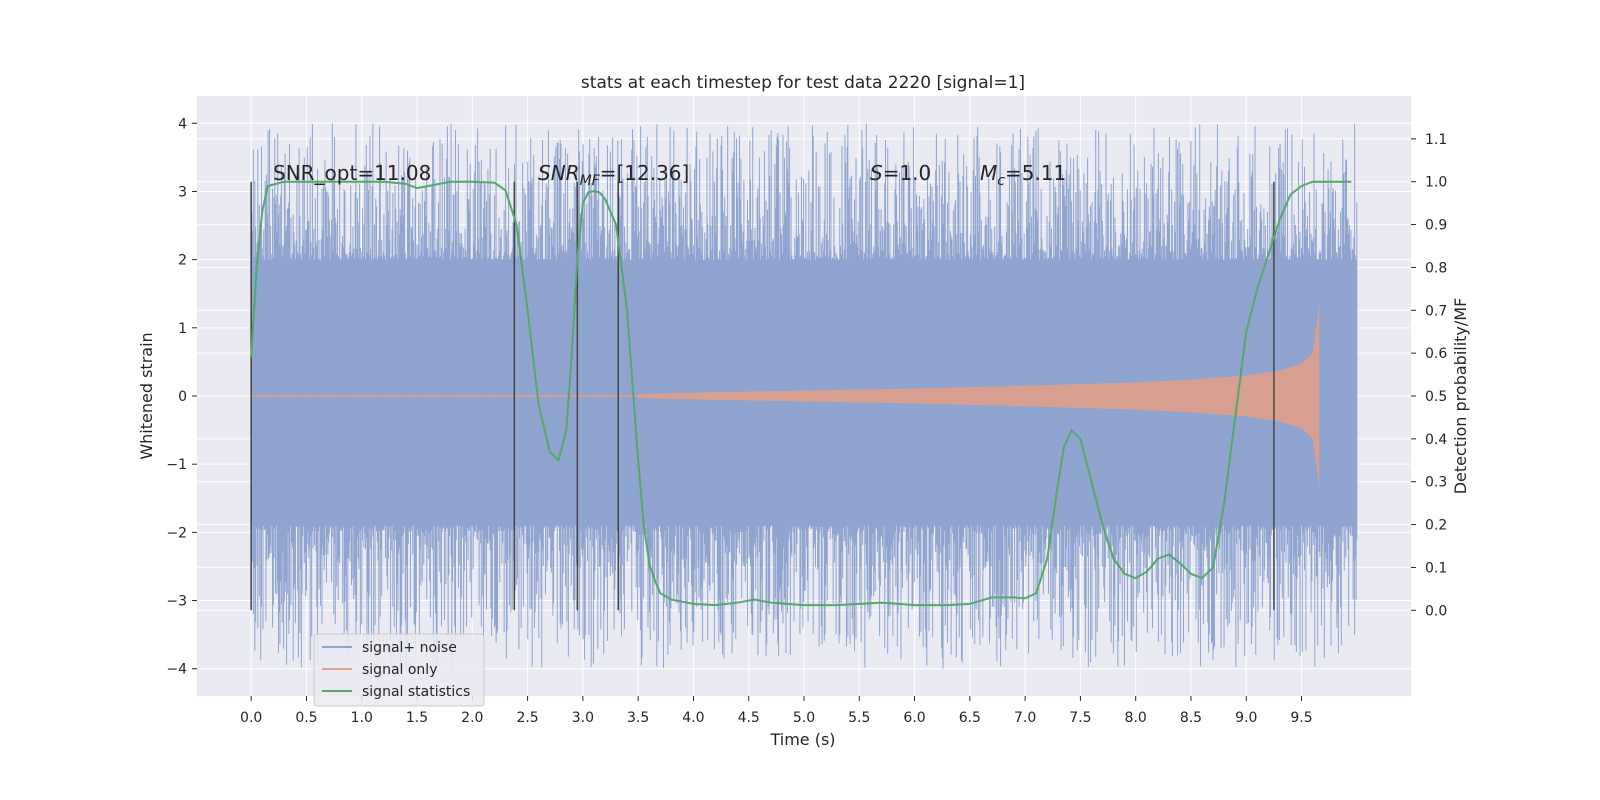  Describe the element at coordinates (472, 718) in the screenshot. I see `x-tick-label: 2.0` at that location.